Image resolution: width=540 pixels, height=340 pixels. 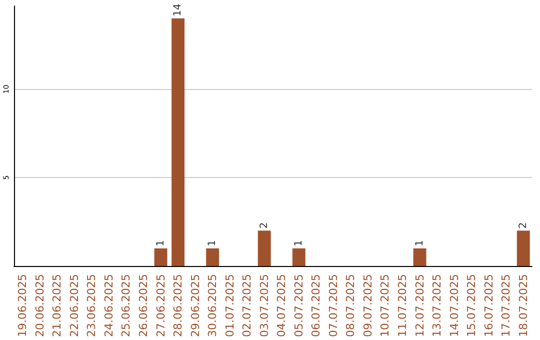 What do you see at coordinates (91, 306) in the screenshot?
I see `x-tick-label: 23.06.2025` at bounding box center [91, 306].